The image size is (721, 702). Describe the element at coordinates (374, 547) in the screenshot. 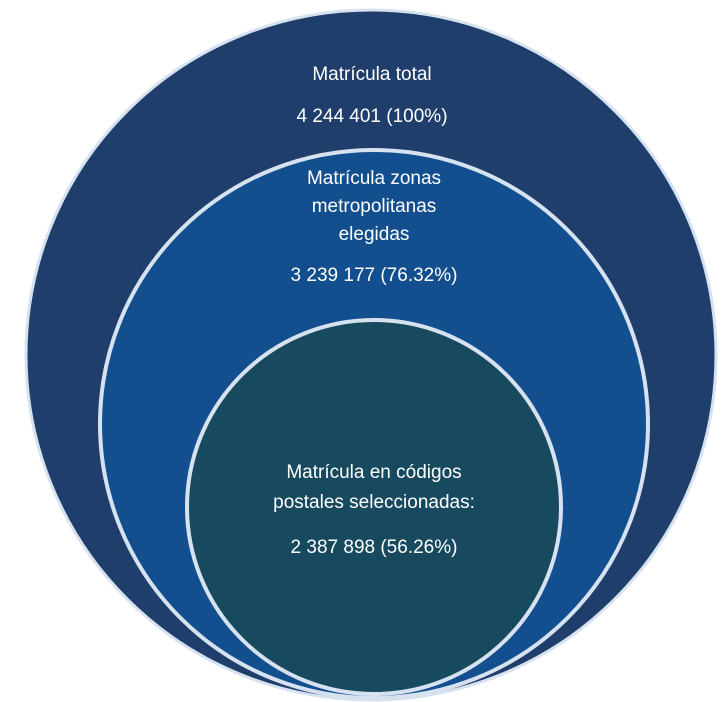

I see `node-value: 2 387 898 (56.26%)` at that location.